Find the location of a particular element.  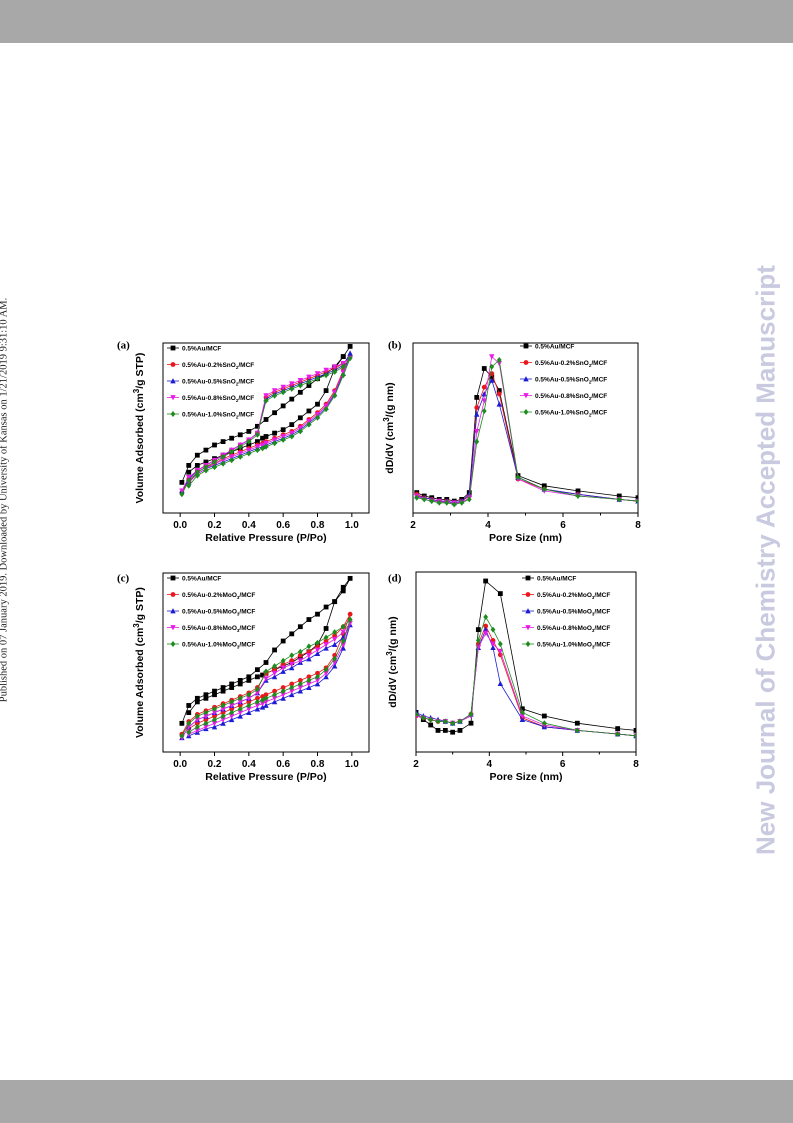

x-tick-label: 0.4 is located at coordinates (249, 764).